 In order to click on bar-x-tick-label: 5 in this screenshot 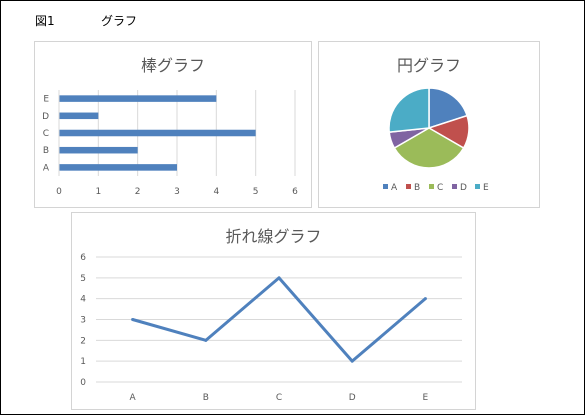, I will do `click(256, 192)`.